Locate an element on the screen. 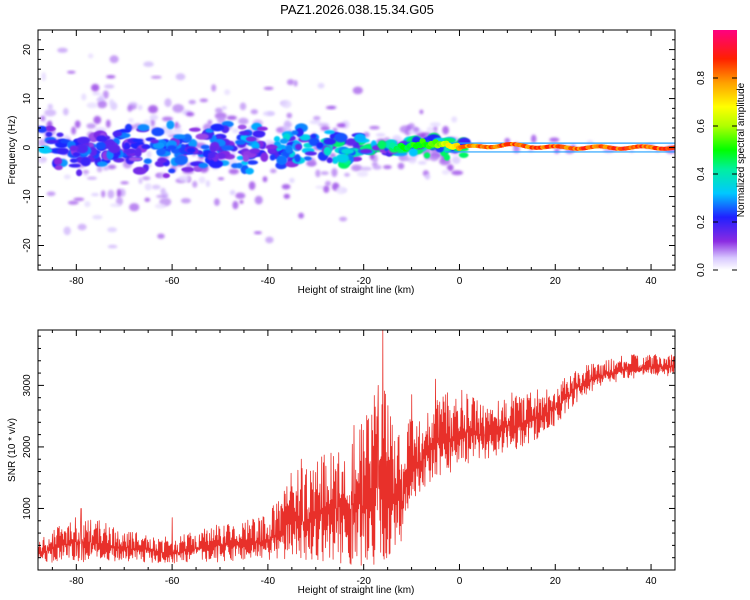  spectrogram-x-tick-label: -20 is located at coordinates (363, 281).